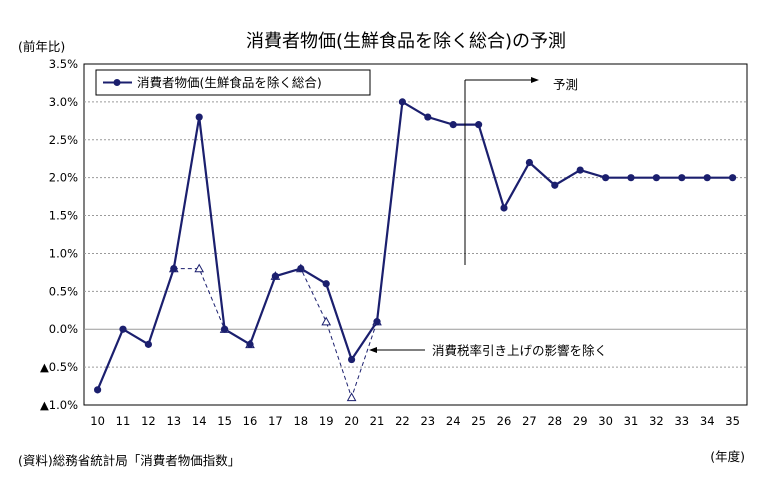 Image resolution: width=773 pixels, height=490 pixels. What do you see at coordinates (63, 102) in the screenshot?
I see `y-tick-label: 3.0%` at bounding box center [63, 102].